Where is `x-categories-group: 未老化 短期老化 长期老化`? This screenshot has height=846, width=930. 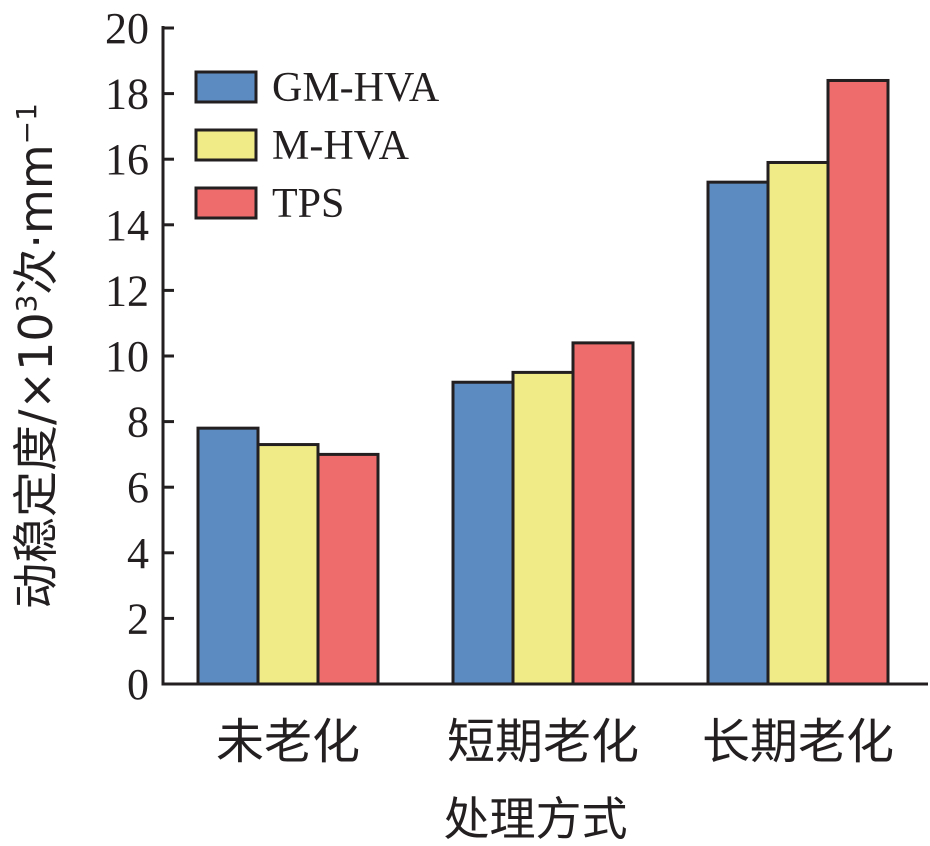
x-categories-group: 未老化 短期老化 长期老化 is located at coordinates (555, 742).